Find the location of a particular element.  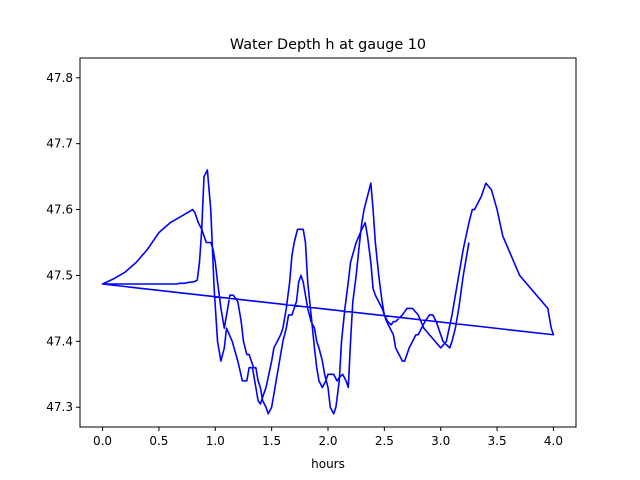

x-axis-label: hours is located at coordinates (328, 464).